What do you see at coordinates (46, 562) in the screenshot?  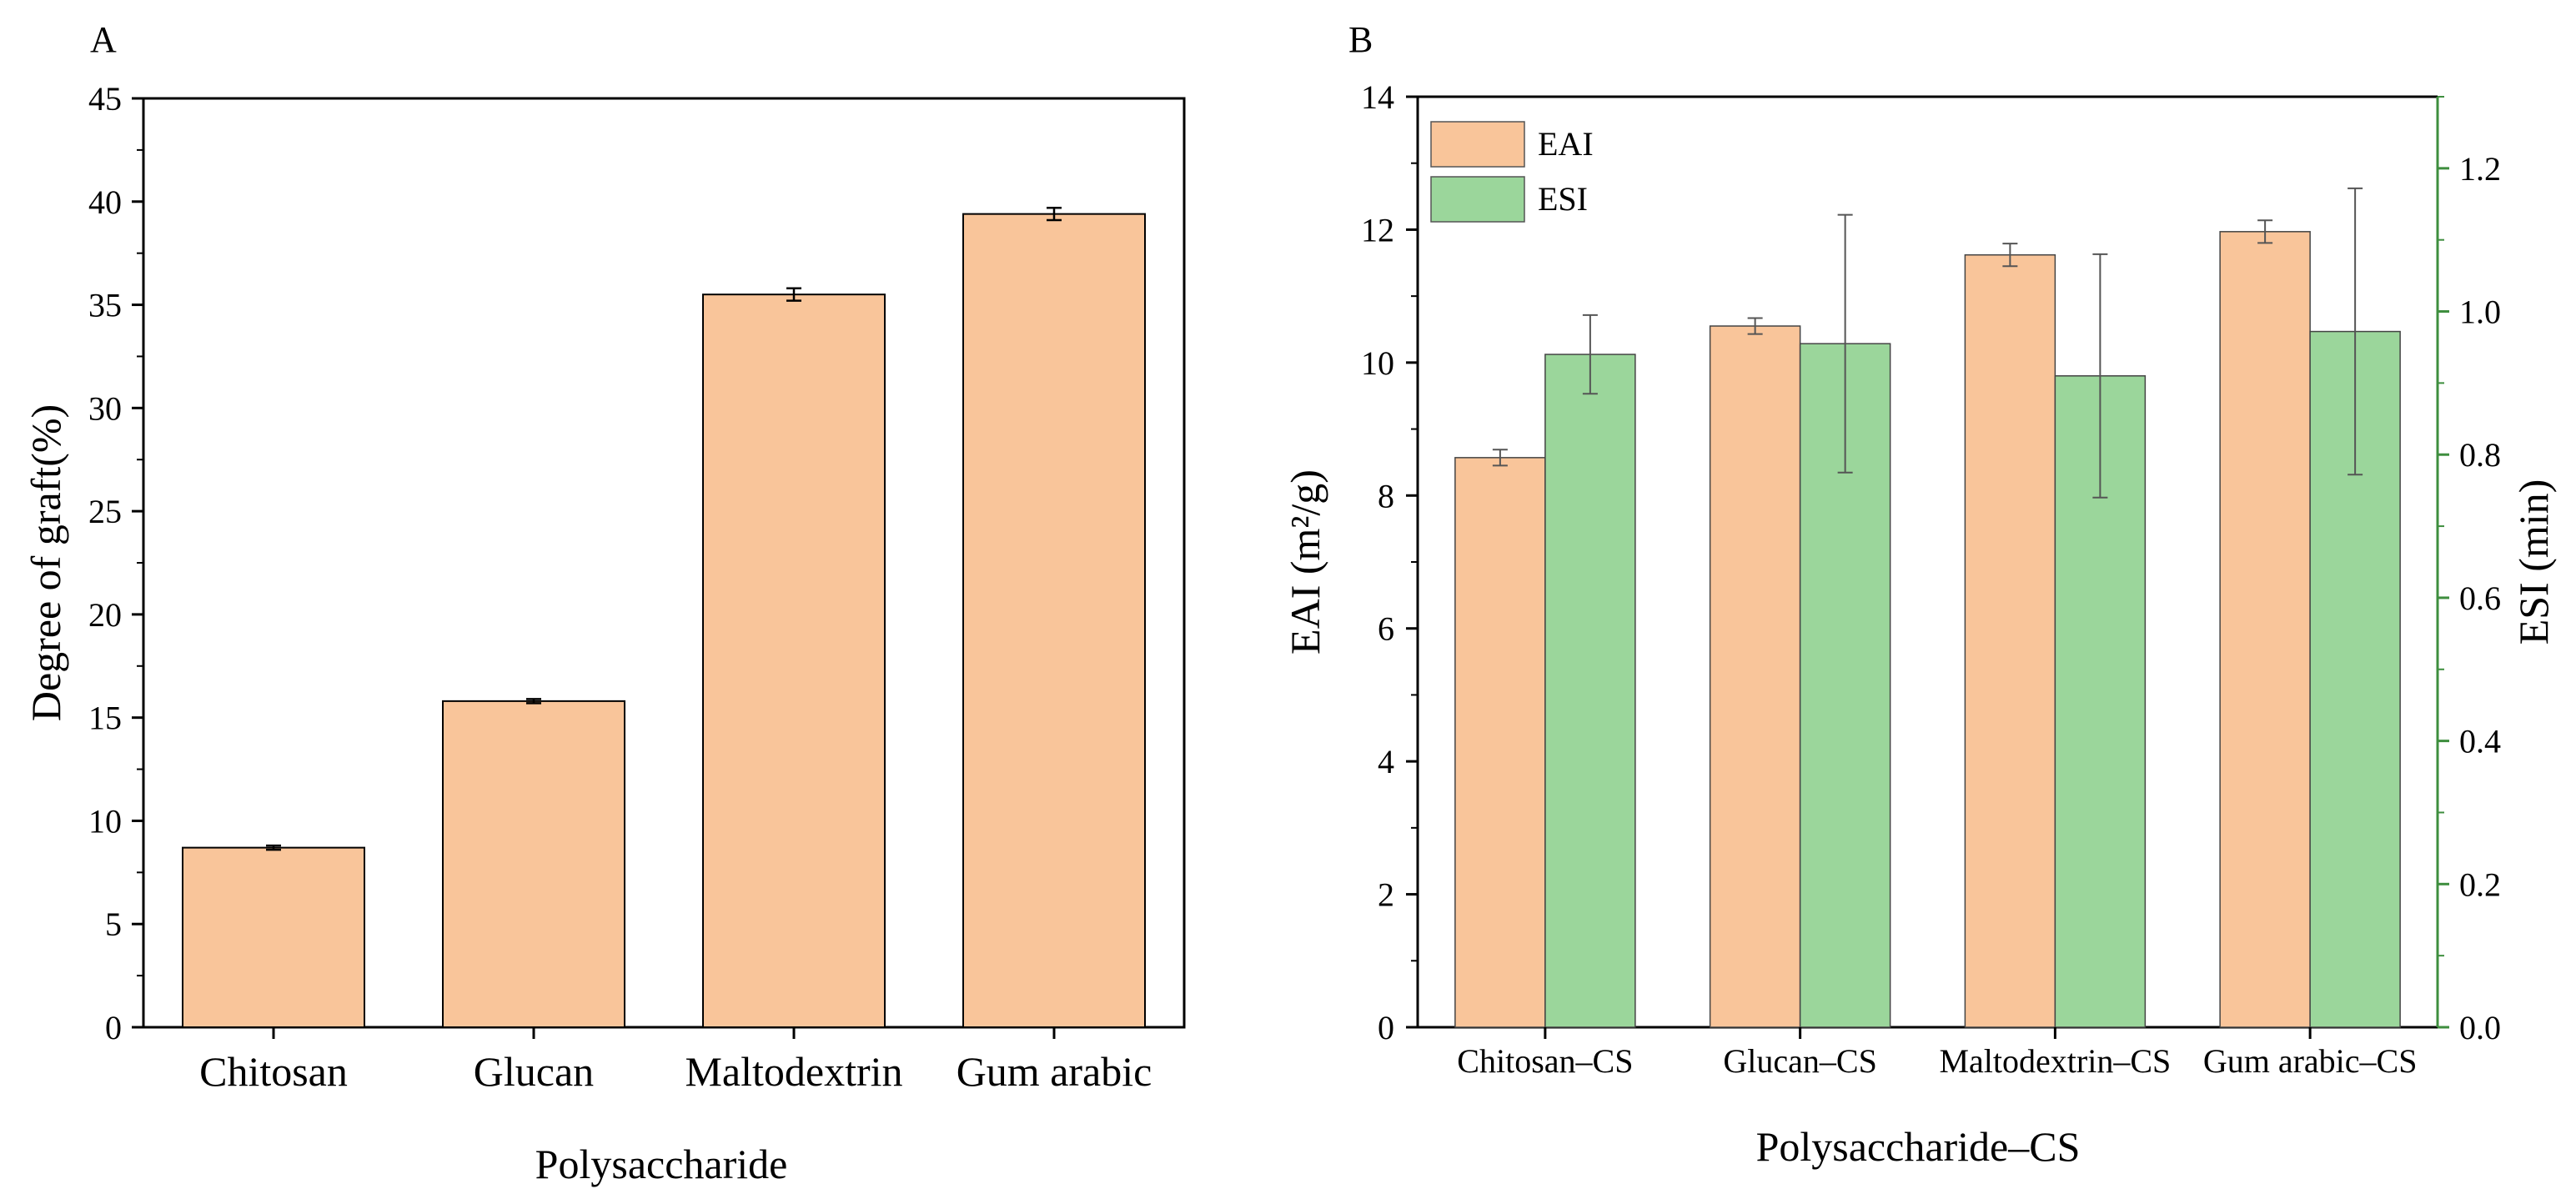 I see `panel-a-y-axis-label: Degree of graft(%)` at bounding box center [46, 562].